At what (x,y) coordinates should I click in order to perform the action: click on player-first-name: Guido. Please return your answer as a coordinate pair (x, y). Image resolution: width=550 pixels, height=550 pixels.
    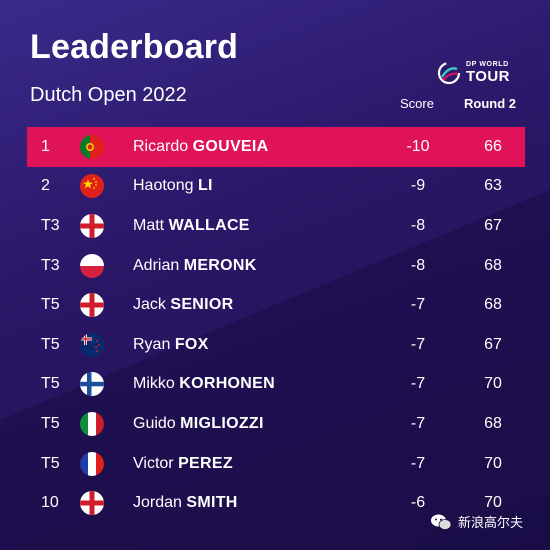
    Looking at the image, I should click on (154, 423).